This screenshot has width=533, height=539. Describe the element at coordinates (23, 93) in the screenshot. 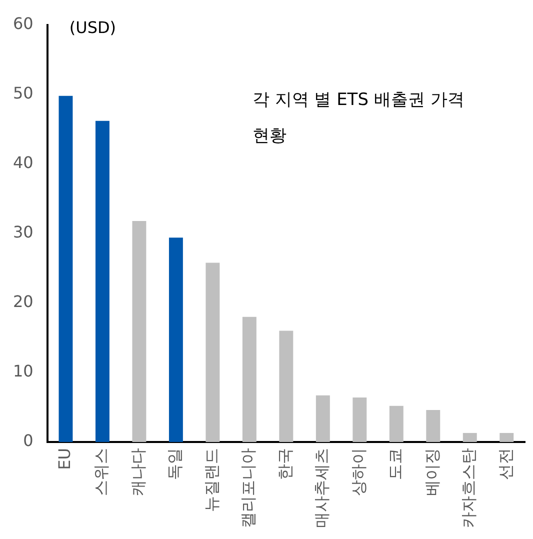

I see `y-tick-label: 50` at that location.